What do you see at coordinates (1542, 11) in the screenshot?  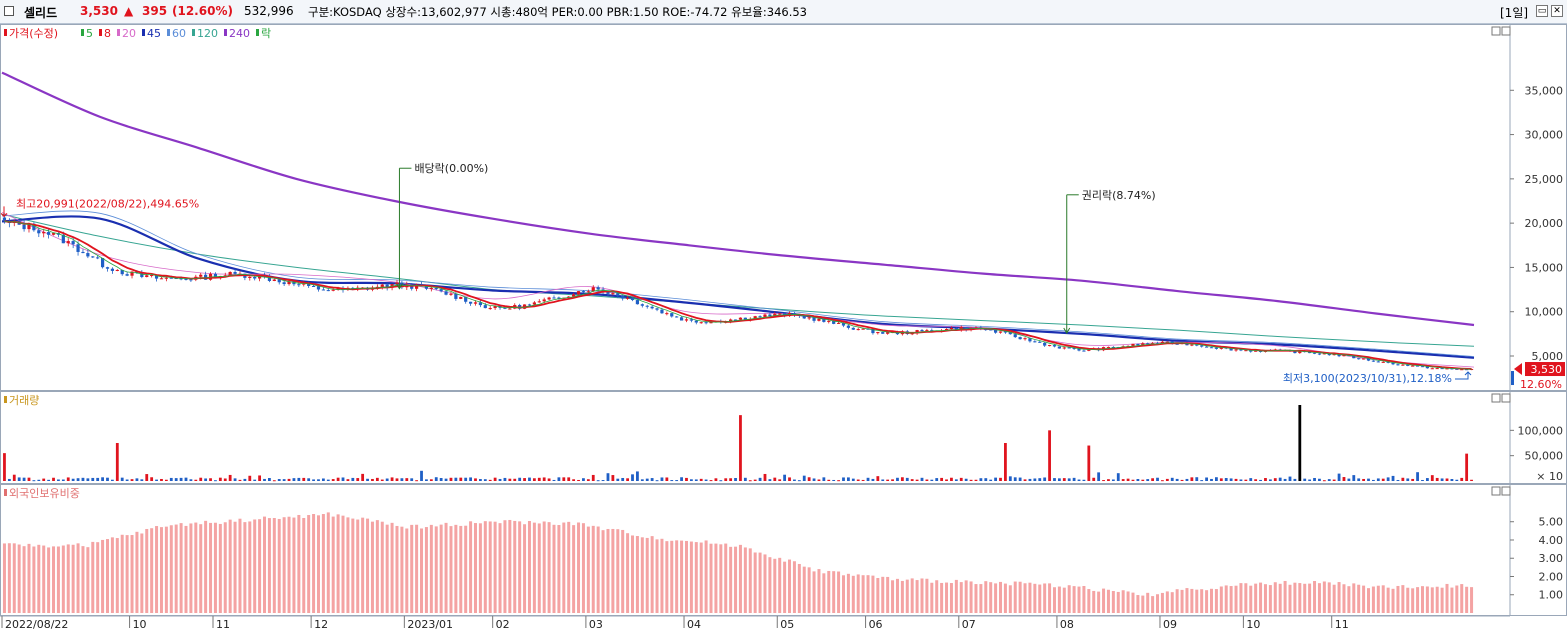 I see `maximize-icon: ▭` at bounding box center [1542, 11].